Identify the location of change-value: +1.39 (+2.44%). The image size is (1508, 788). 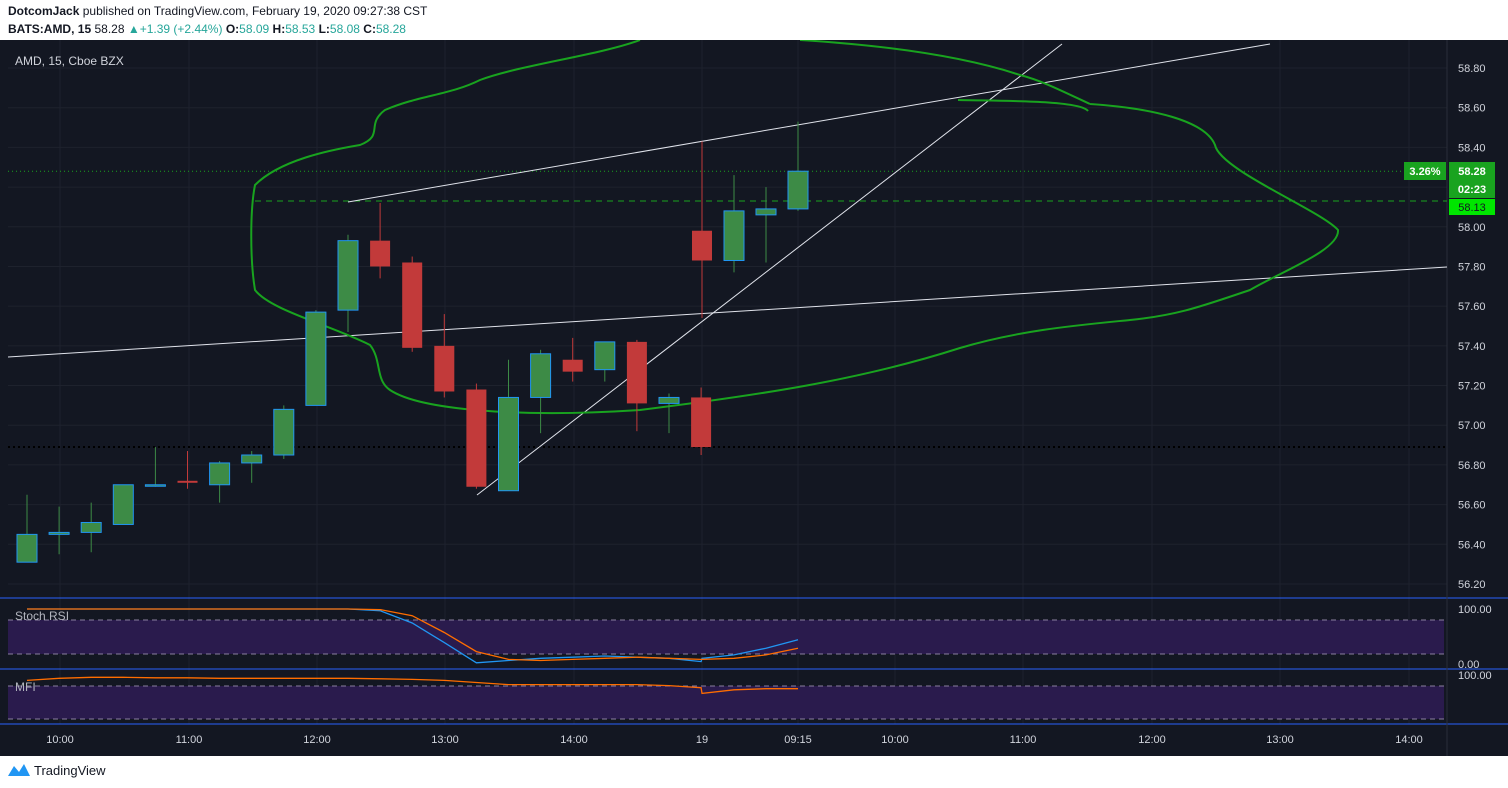
(181, 29).